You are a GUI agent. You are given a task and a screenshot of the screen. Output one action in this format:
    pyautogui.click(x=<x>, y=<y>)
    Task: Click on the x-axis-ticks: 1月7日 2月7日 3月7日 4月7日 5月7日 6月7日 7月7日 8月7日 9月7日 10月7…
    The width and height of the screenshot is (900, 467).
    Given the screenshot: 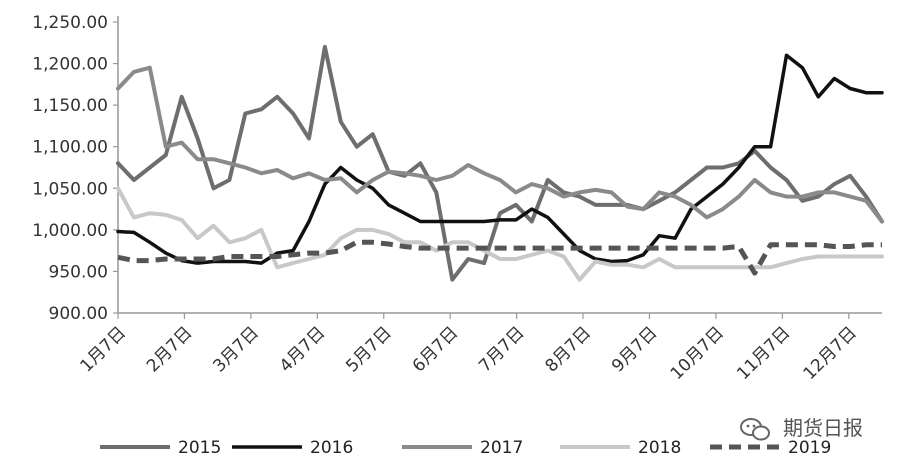 What is the action you would take?
    pyautogui.click(x=469, y=348)
    